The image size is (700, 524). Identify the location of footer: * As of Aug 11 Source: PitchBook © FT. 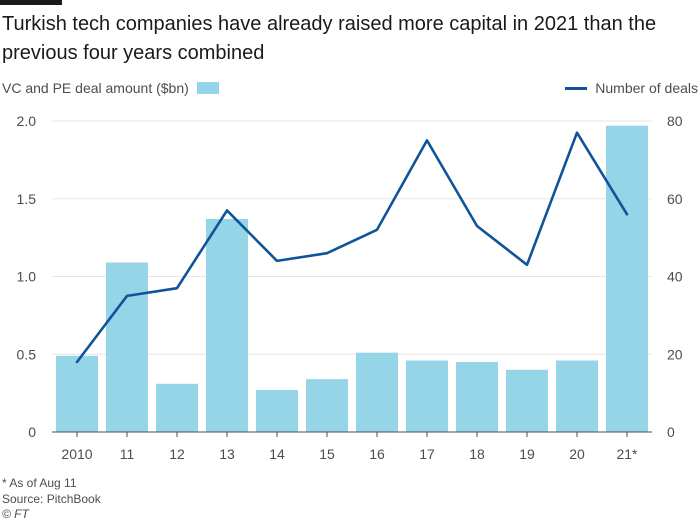
(51, 499).